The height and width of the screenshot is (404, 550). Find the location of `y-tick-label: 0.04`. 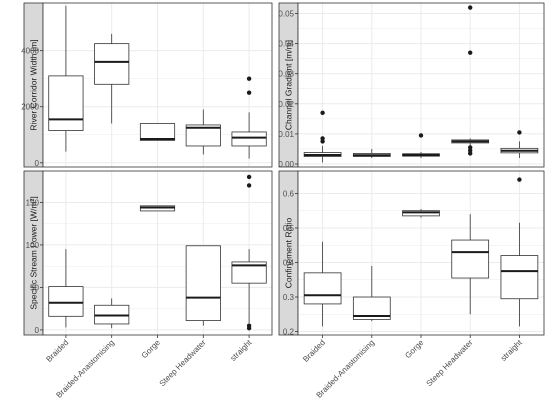

y-tick-label: 0.04 is located at coordinates (286, 44).